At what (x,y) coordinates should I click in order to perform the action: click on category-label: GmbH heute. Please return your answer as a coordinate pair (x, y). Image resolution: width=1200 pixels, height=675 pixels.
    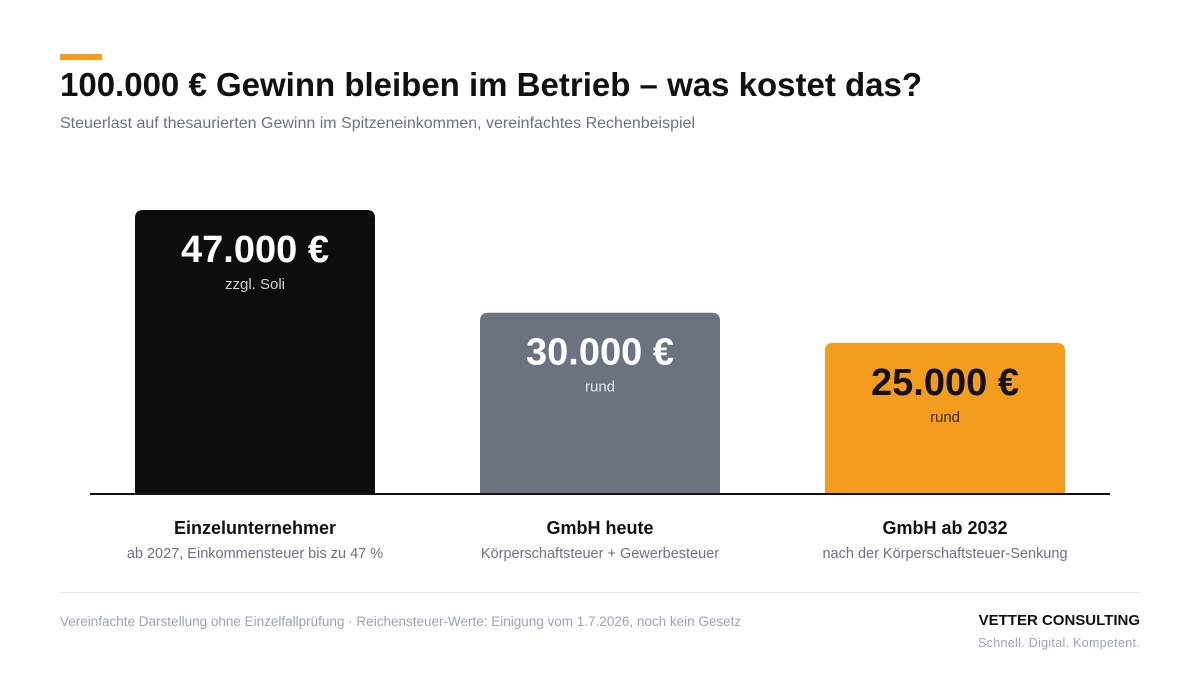
    Looking at the image, I should click on (599, 528).